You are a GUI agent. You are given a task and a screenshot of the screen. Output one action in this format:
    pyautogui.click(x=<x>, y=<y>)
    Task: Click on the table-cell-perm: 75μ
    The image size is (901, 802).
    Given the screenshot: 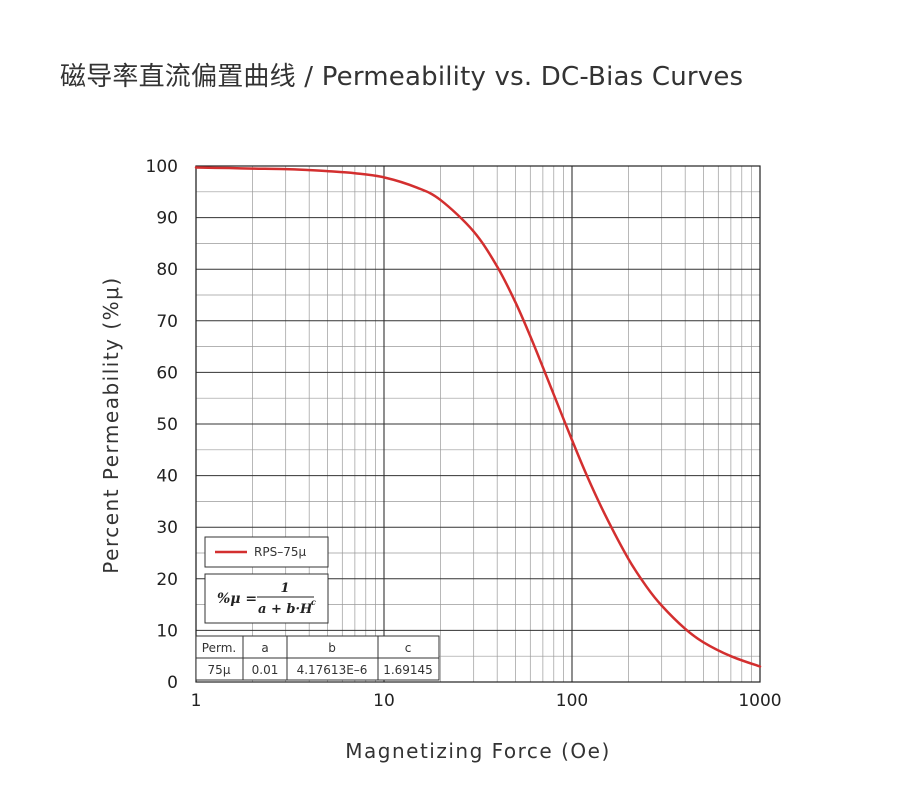 What is the action you would take?
    pyautogui.click(x=219, y=670)
    